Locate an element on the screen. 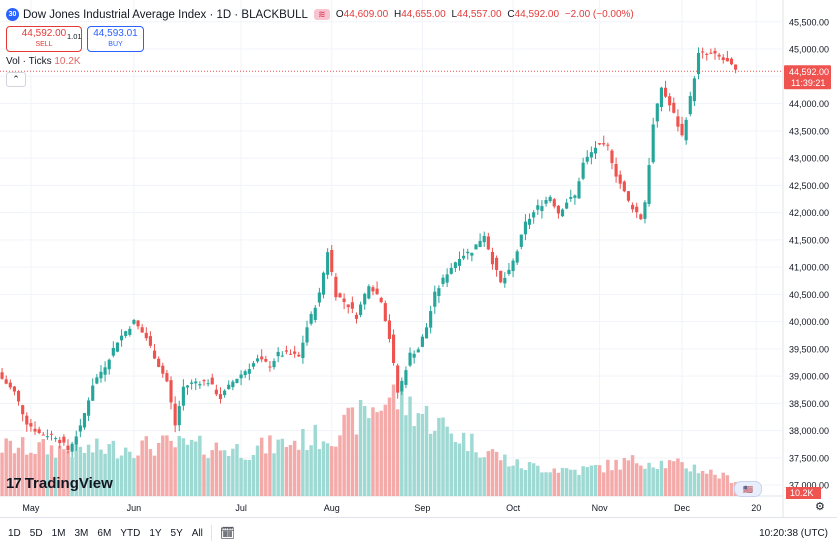  us-flag-icon: 🇺🇸 is located at coordinates (748, 489).